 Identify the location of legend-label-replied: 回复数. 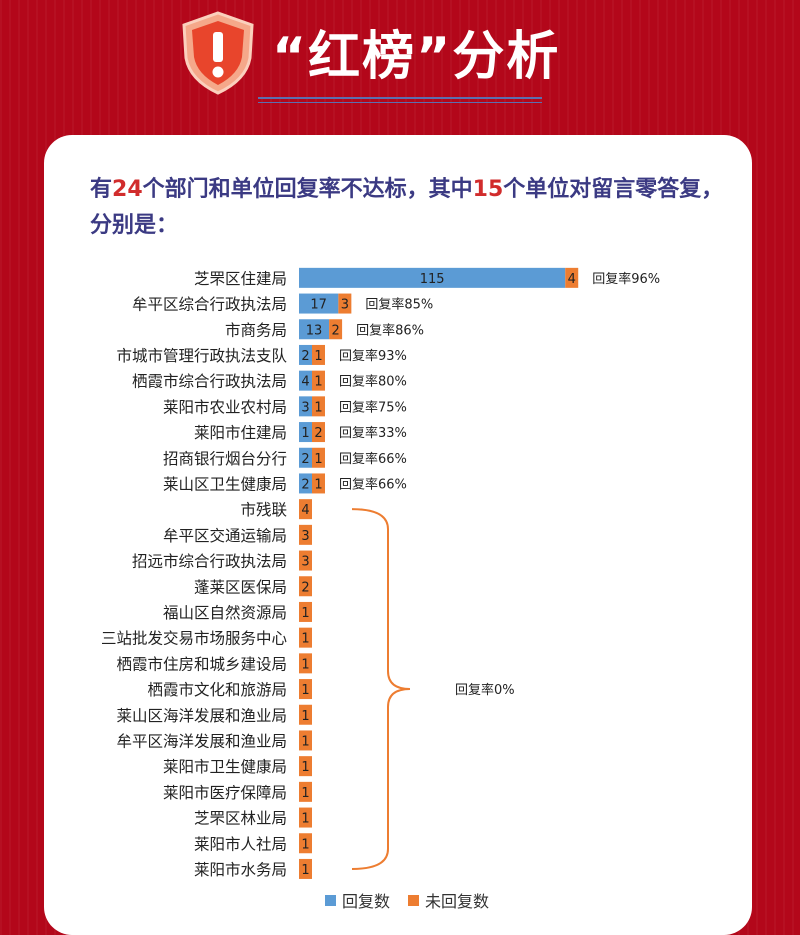
(366, 901).